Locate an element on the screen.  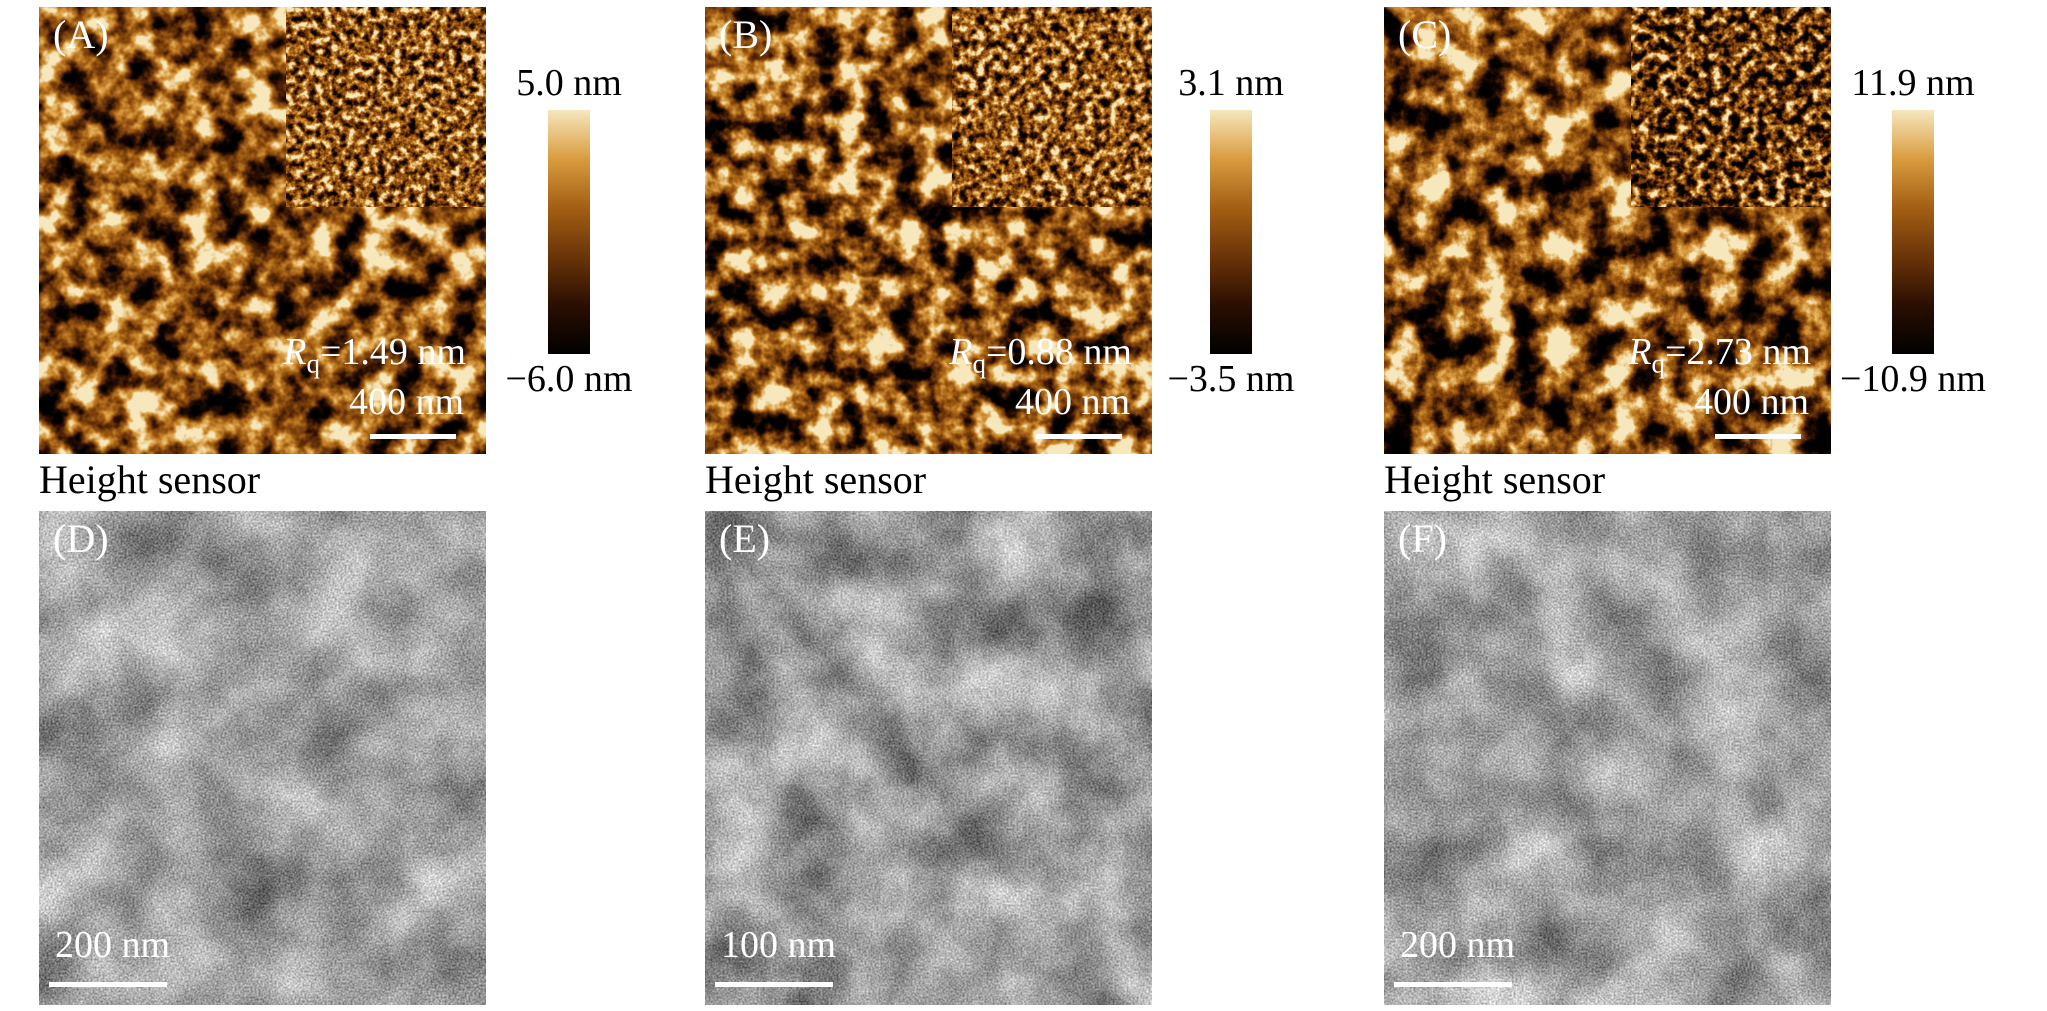
colorbar-max-label-A: 5.0 nm is located at coordinates (569, 83).